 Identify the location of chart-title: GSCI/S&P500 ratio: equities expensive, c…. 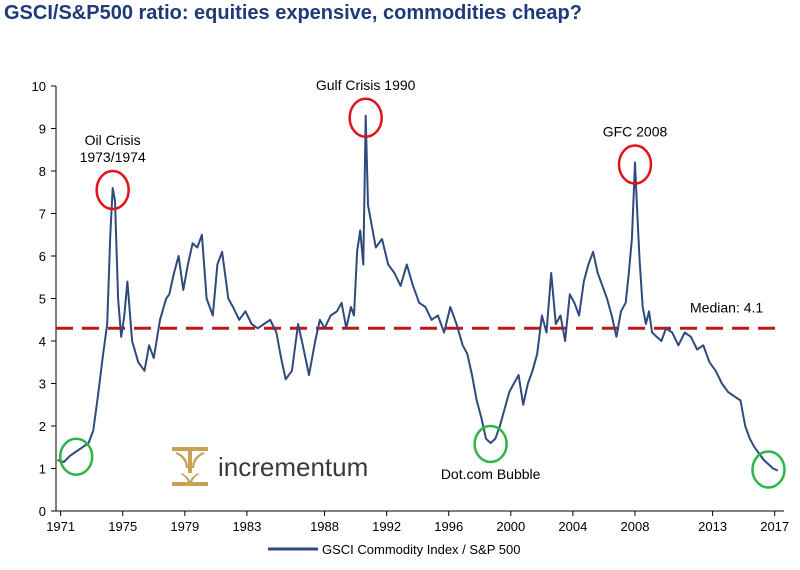
(293, 13).